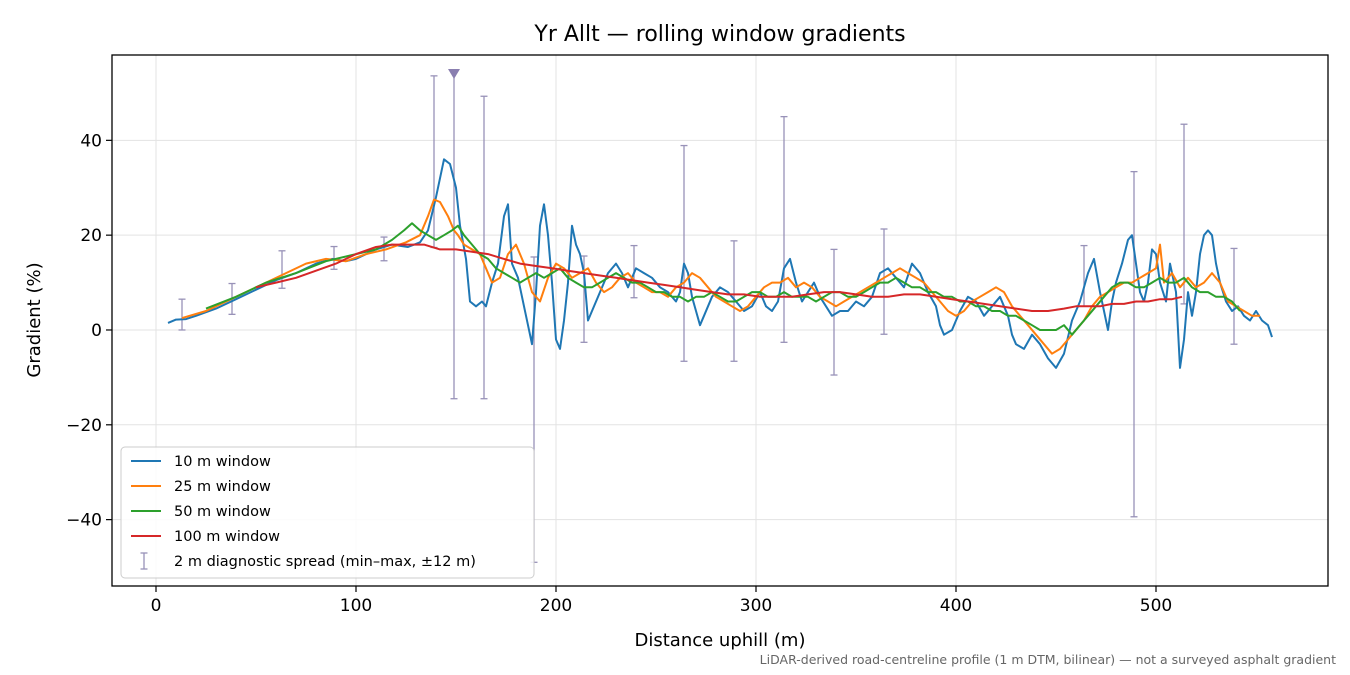 This screenshot has height=675, width=1350. I want to click on y-tick-label: −40, so click(84, 521).